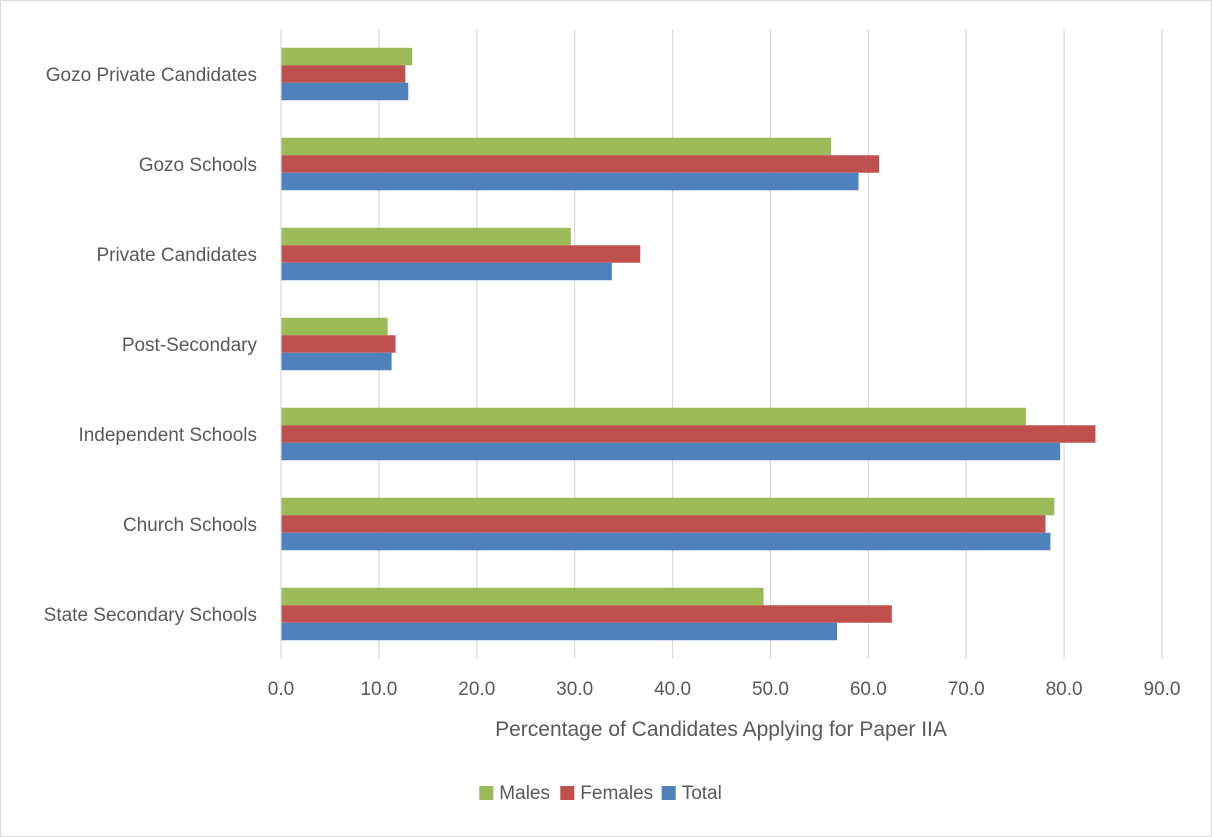 This screenshot has height=837, width=1212. Describe the element at coordinates (476, 689) in the screenshot. I see `x-tick-label: 20.0` at that location.